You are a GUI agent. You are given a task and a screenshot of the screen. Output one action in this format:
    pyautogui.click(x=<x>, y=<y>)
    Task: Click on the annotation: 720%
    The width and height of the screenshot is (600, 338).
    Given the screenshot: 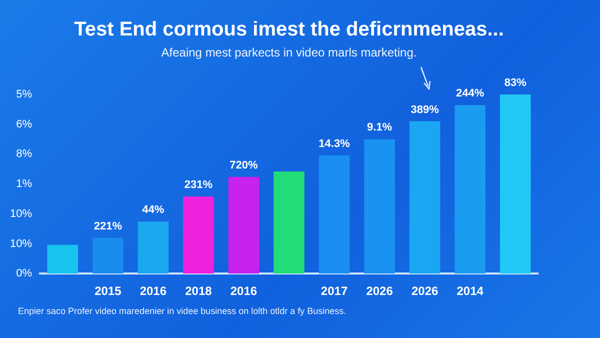 What is the action you would take?
    pyautogui.click(x=244, y=165)
    